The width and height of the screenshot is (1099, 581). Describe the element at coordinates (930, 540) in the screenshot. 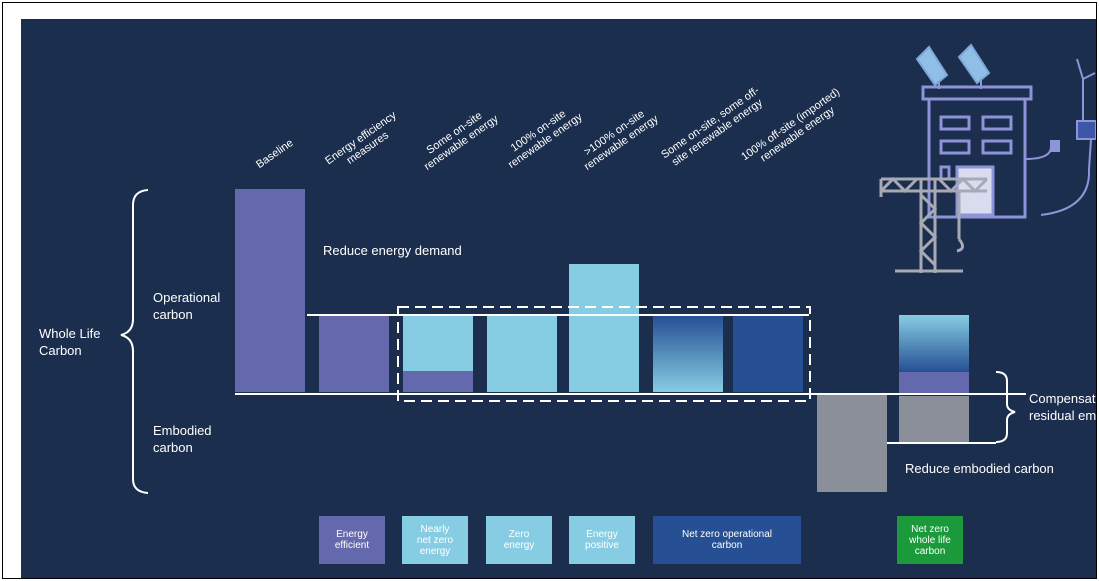

I see `category-net-zero-whole-life-carbon: Net zero whole life carbon` at that location.